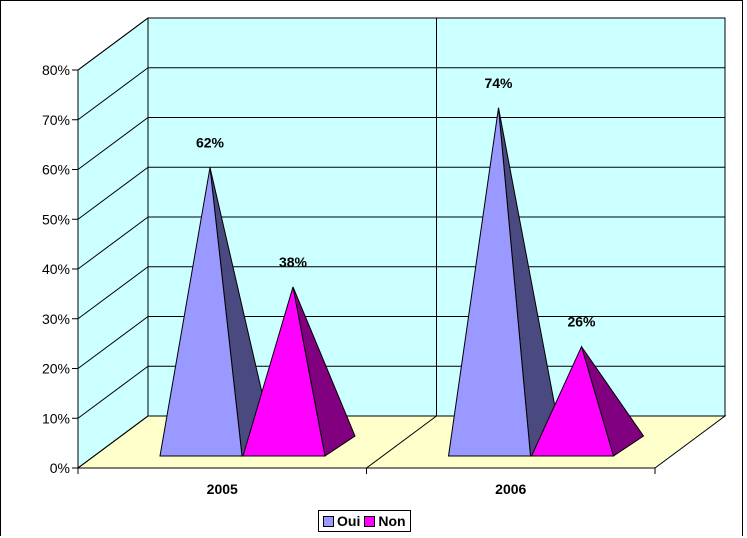  What do you see at coordinates (581, 322) in the screenshot?
I see `data-label-non-2006: 26%` at bounding box center [581, 322].